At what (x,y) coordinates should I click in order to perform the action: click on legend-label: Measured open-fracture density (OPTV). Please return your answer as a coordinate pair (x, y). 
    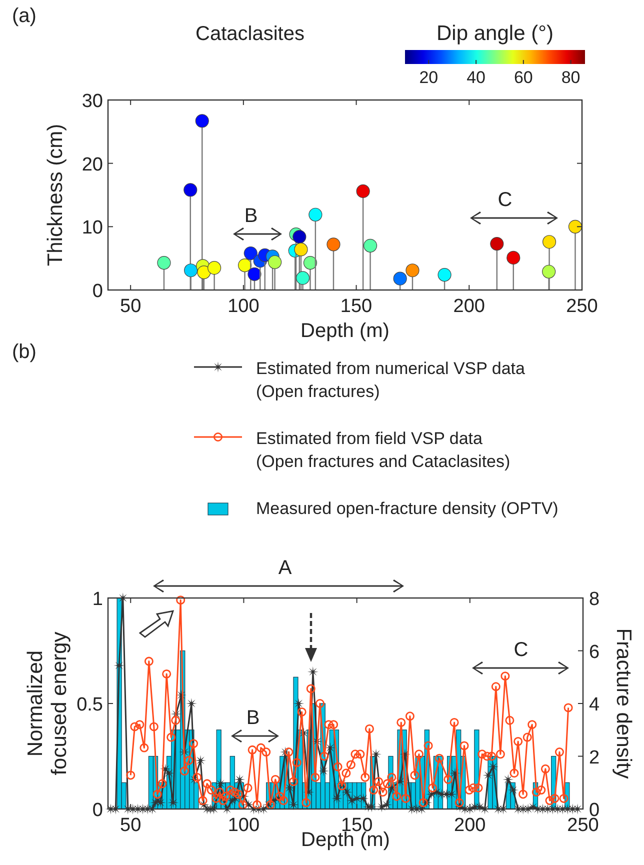
    Looking at the image, I should click on (407, 508).